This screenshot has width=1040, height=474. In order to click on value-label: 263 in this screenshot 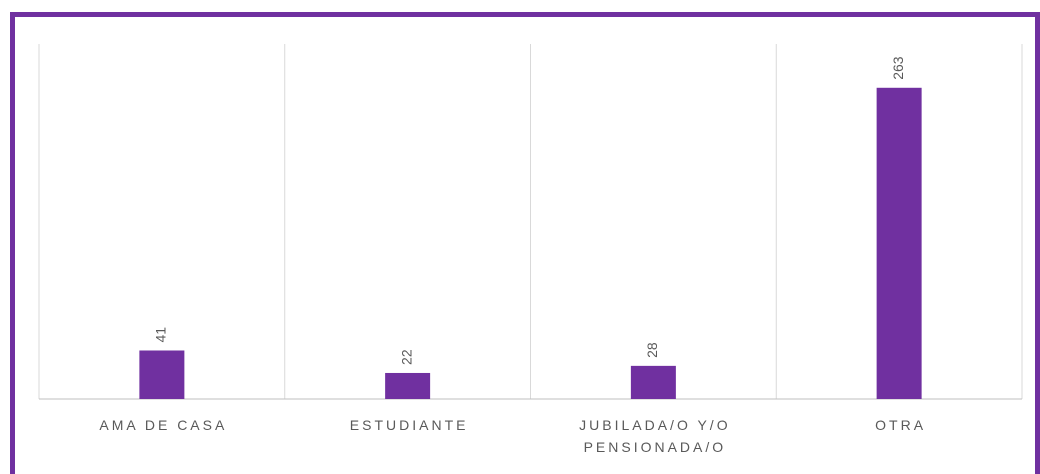, I will do `click(898, 68)`.